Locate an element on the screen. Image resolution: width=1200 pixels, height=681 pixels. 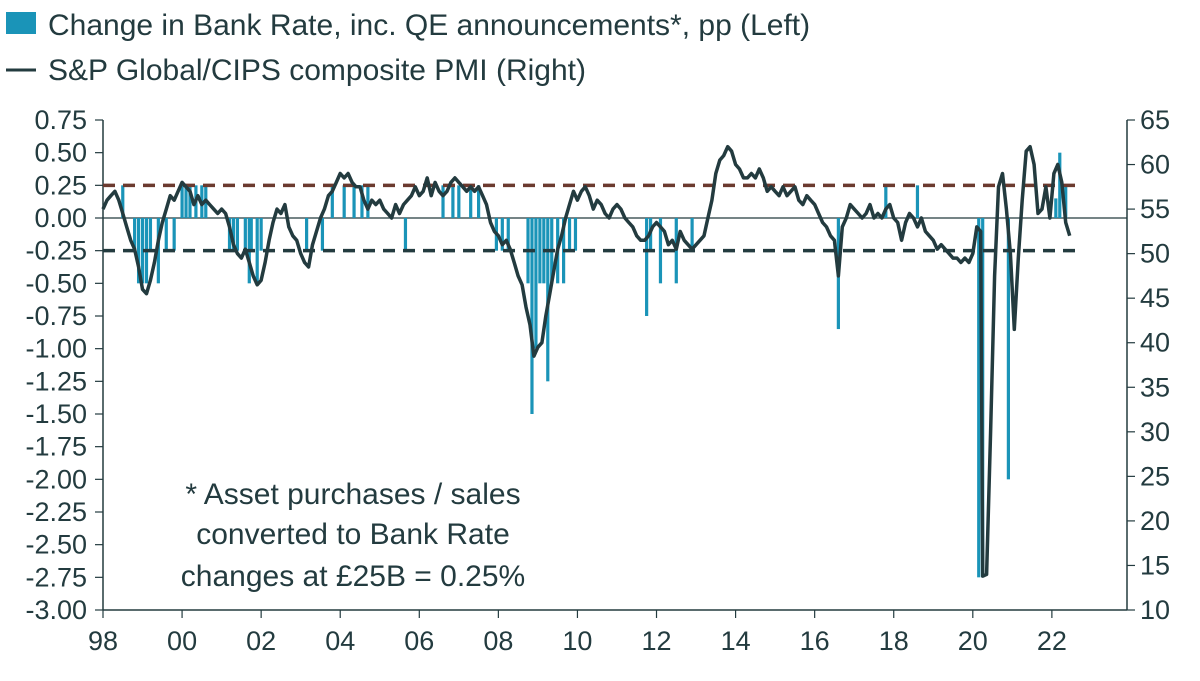
left-tick-label: -0.75 is located at coordinates (56, 316).